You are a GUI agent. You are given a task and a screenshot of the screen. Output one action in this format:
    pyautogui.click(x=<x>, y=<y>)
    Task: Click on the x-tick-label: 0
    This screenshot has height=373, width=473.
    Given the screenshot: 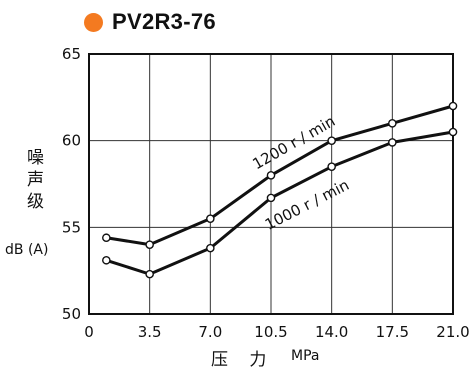 What is the action you would take?
    pyautogui.click(x=89, y=332)
    